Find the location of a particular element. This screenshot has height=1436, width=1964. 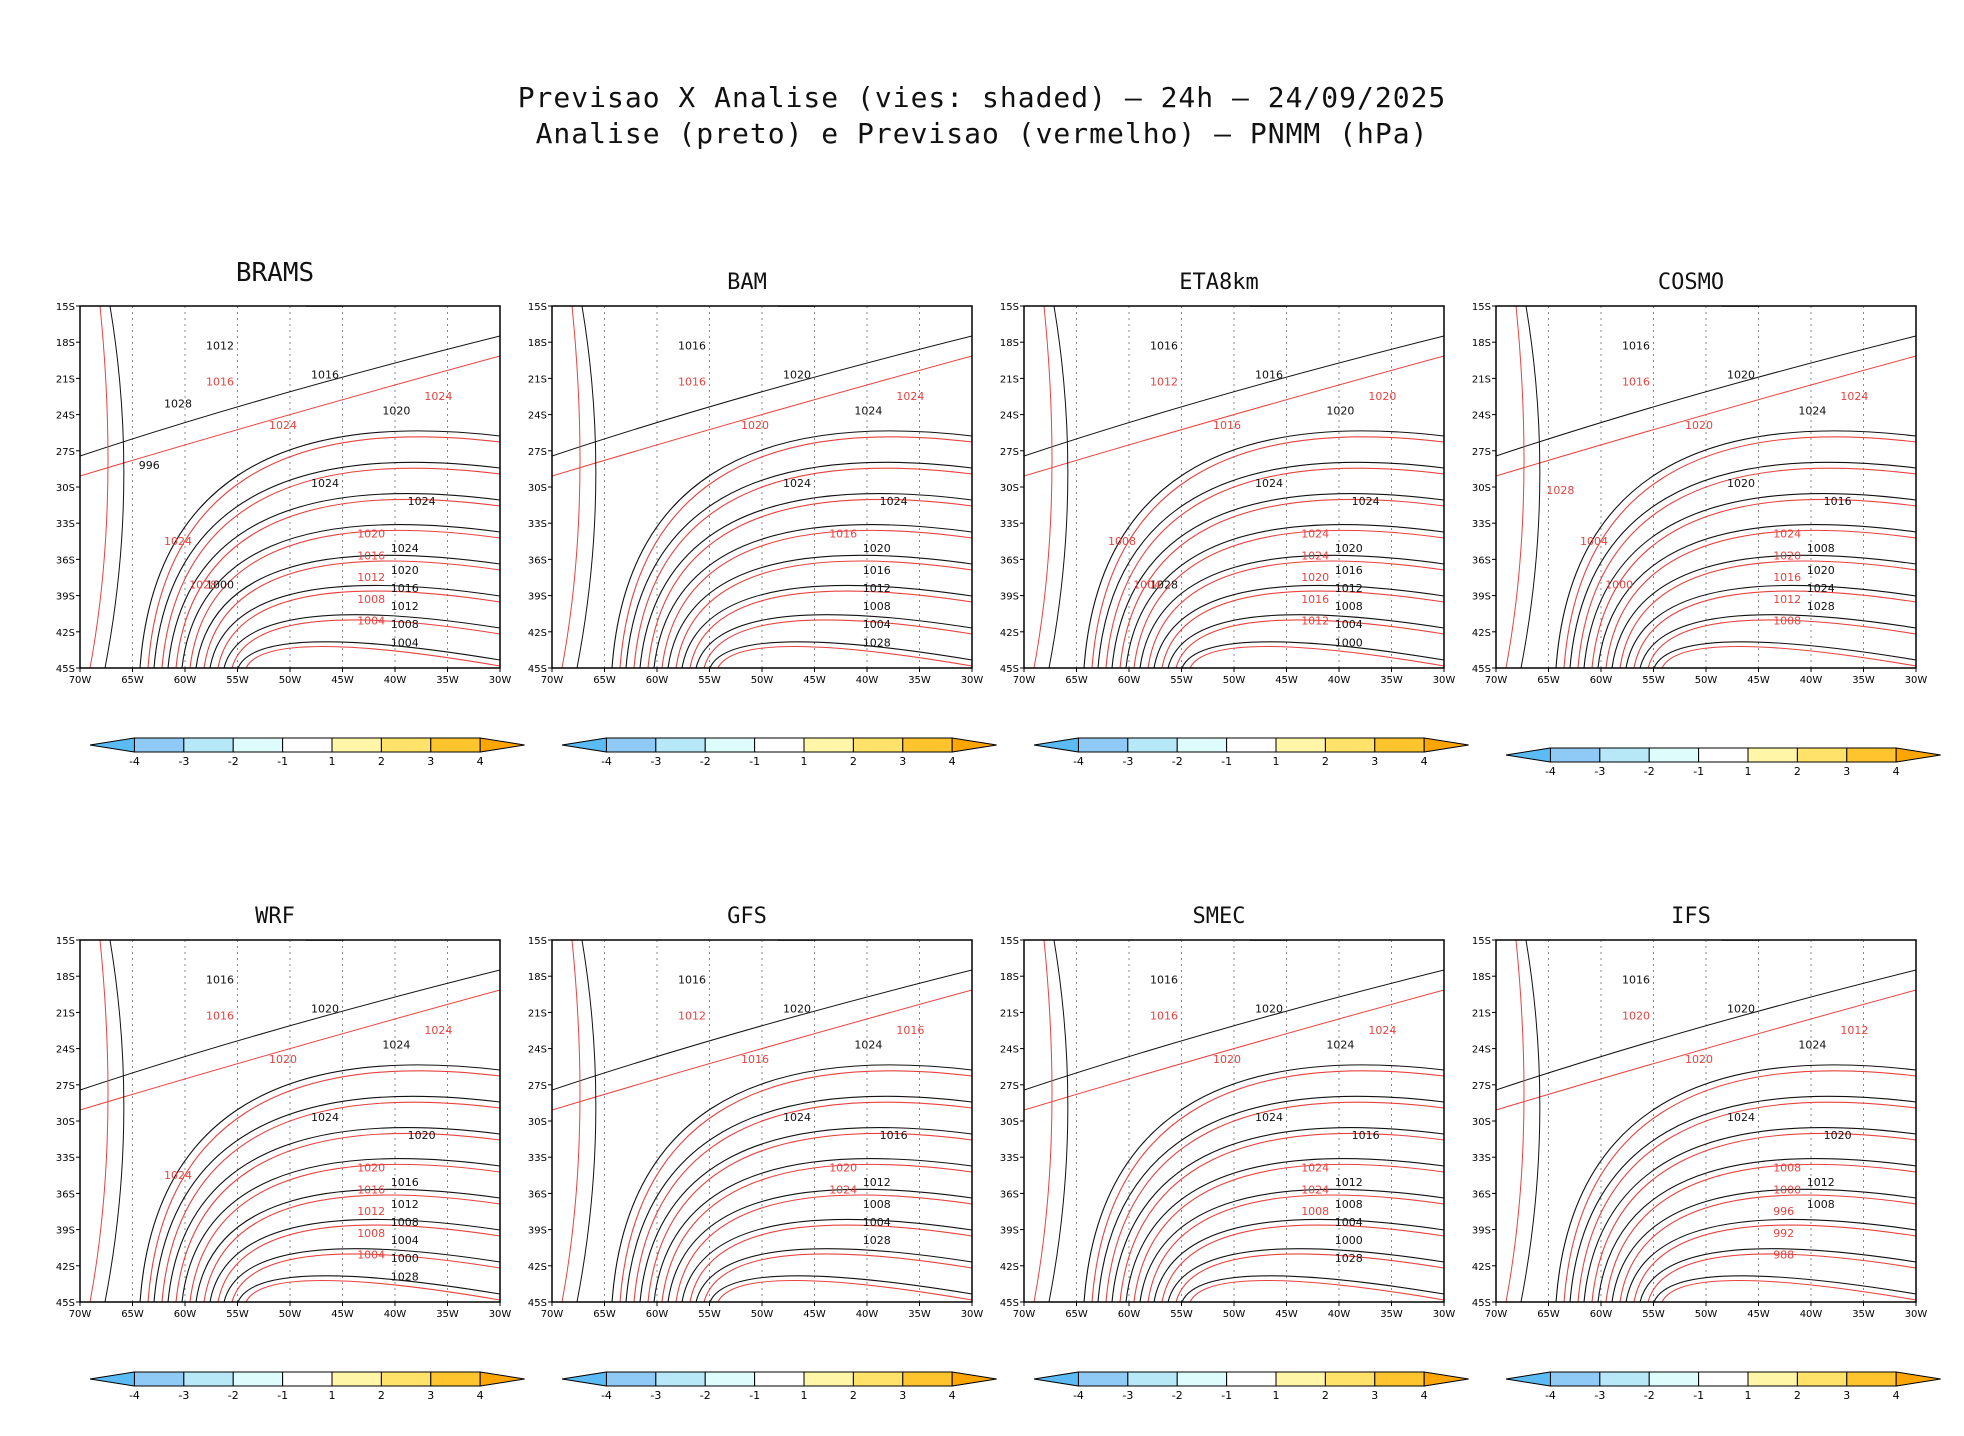

lon-label: 50W is located at coordinates (1706, 1314).